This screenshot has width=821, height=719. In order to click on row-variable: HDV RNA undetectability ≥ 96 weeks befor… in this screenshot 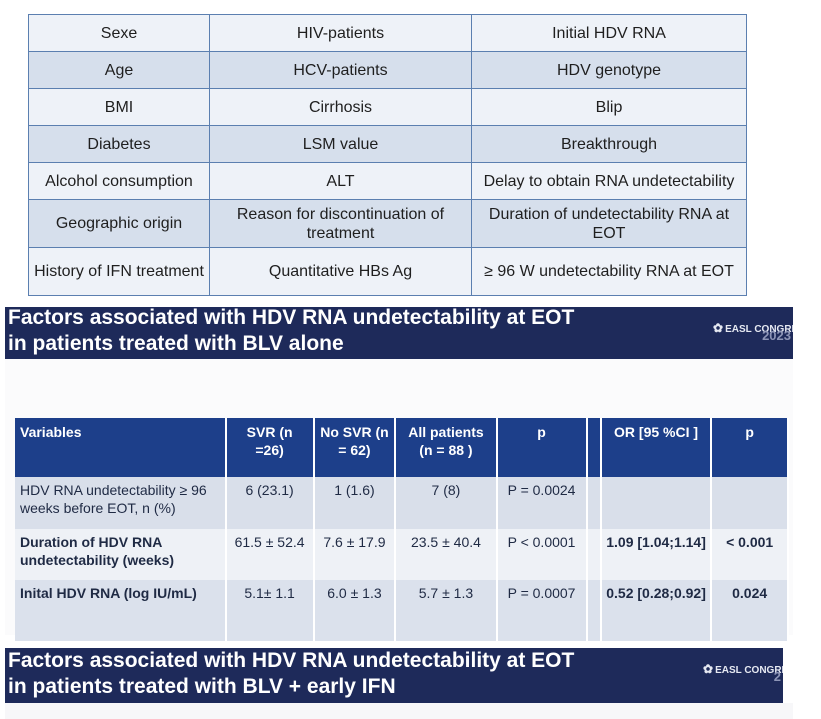, I will do `click(121, 503)`.